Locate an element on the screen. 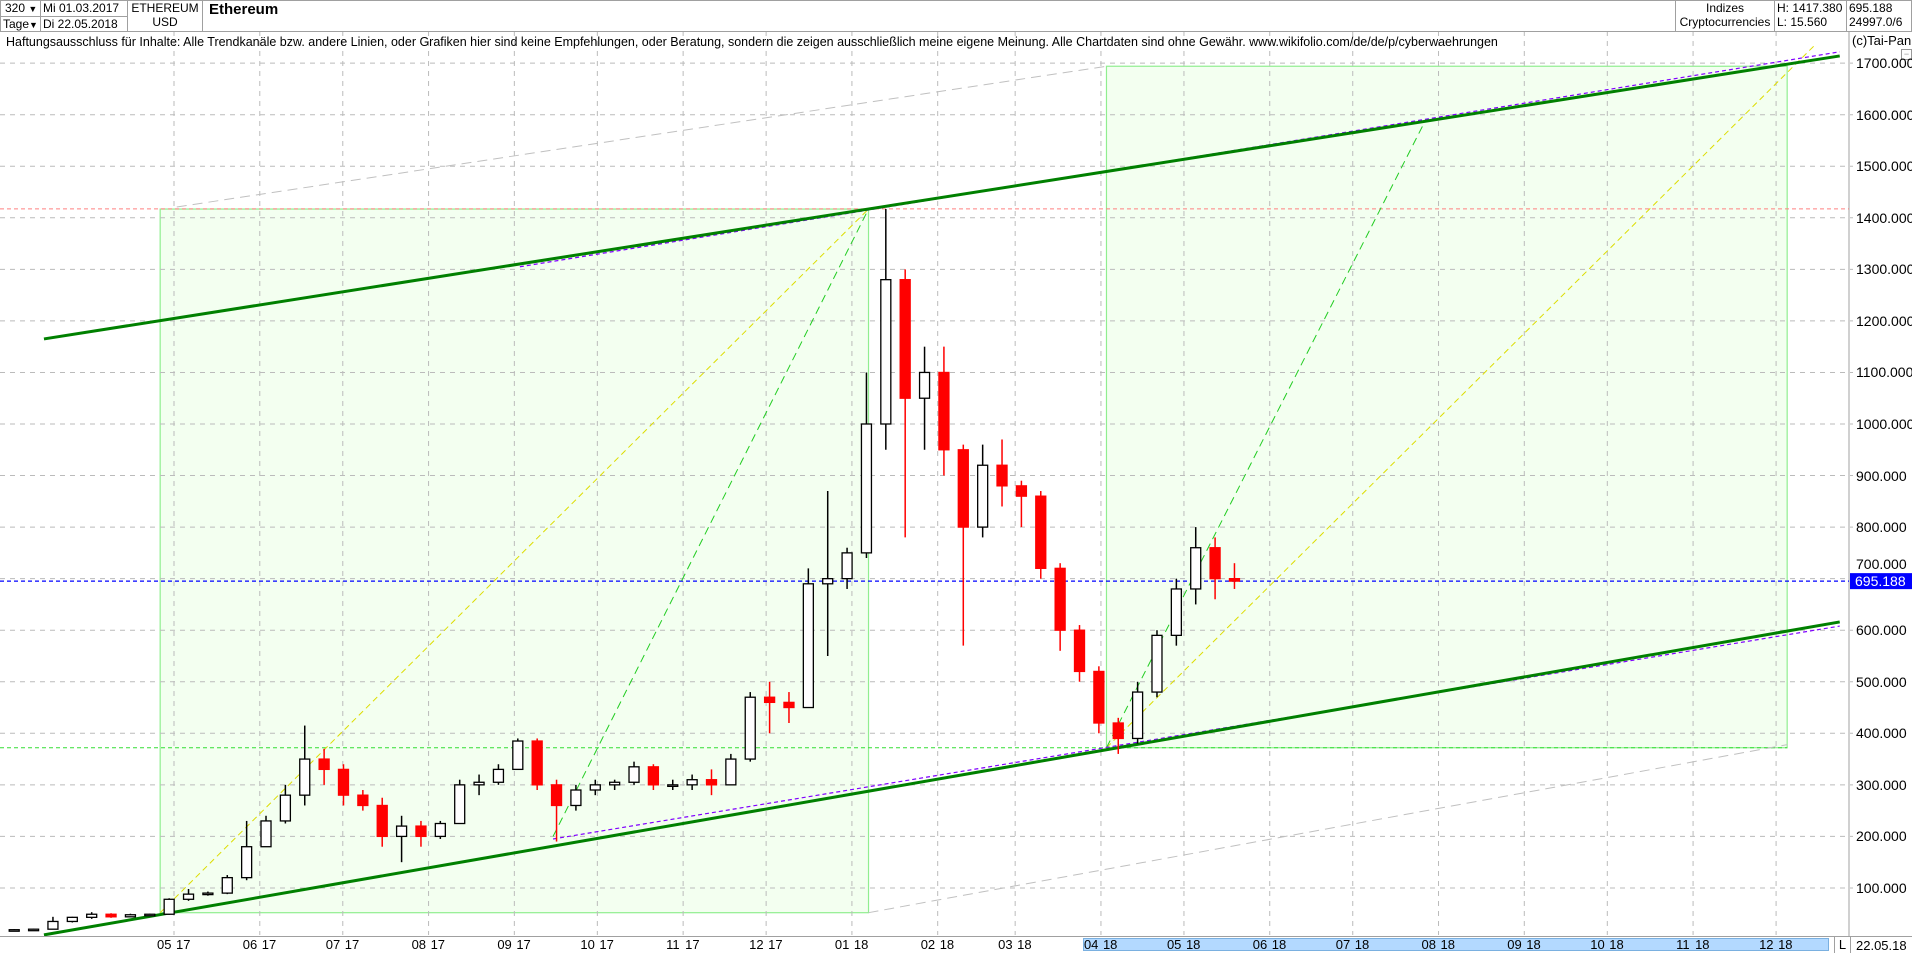 This screenshot has height=953, width=1912. unit-select: Tage▼ is located at coordinates (20, 24).